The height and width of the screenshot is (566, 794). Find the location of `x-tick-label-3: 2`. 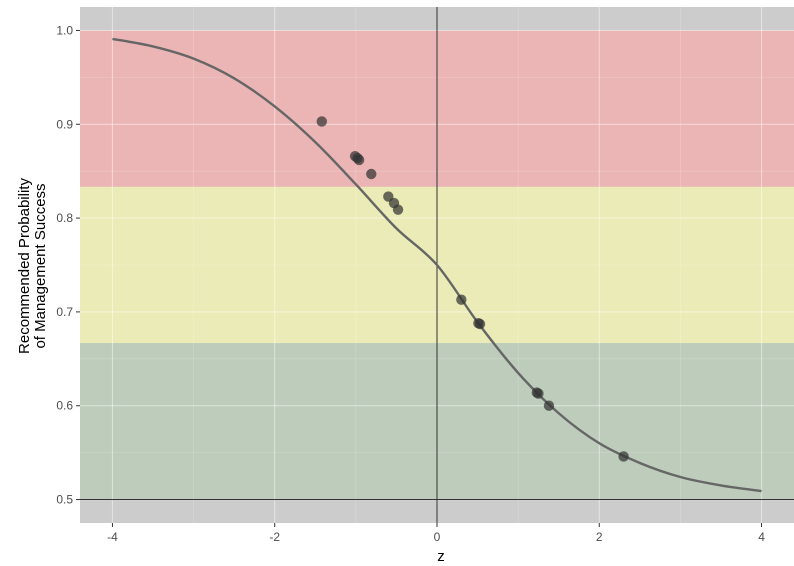

x-tick-label-3: 2 is located at coordinates (599, 537).